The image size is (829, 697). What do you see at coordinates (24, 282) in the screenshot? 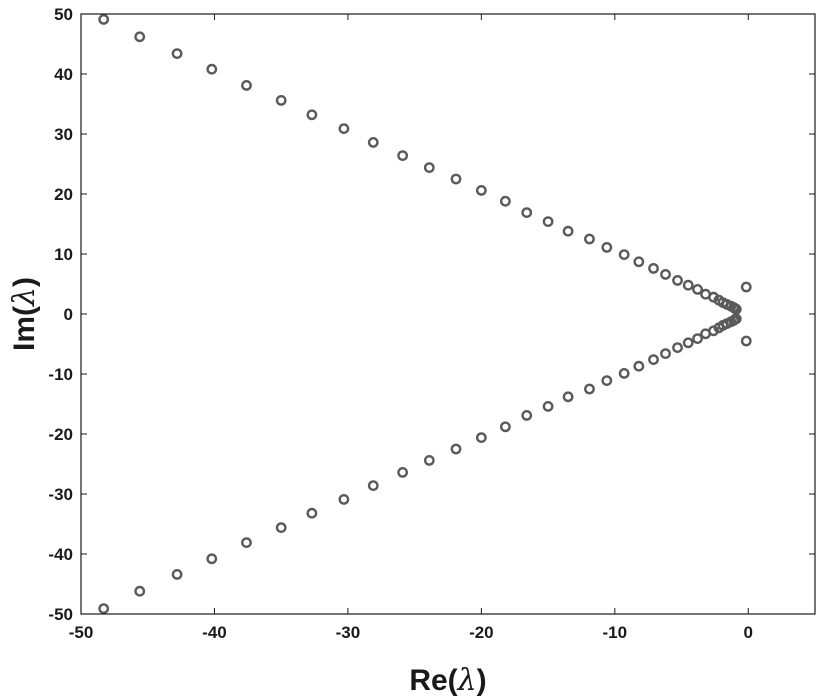
I see `y-axis-label-suffix: )` at bounding box center [24, 282].